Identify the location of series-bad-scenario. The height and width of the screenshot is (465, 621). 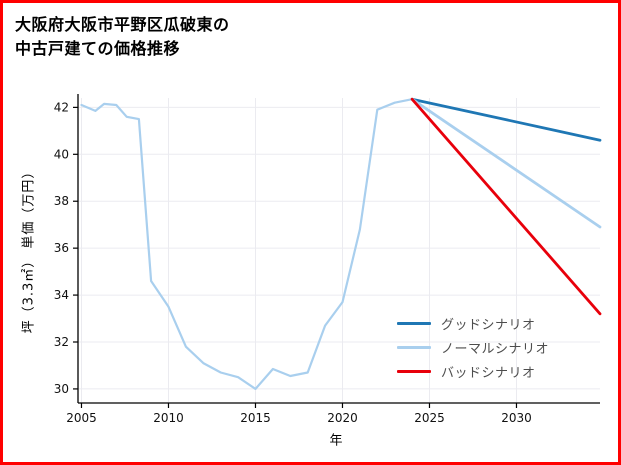
(506, 206).